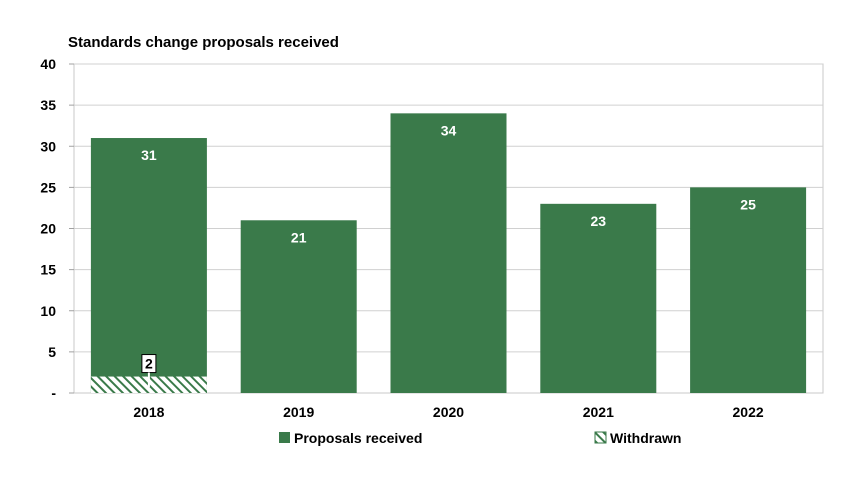 This screenshot has height=480, width=853. What do you see at coordinates (48, 187) in the screenshot?
I see `y-tick-label: 25` at bounding box center [48, 187].